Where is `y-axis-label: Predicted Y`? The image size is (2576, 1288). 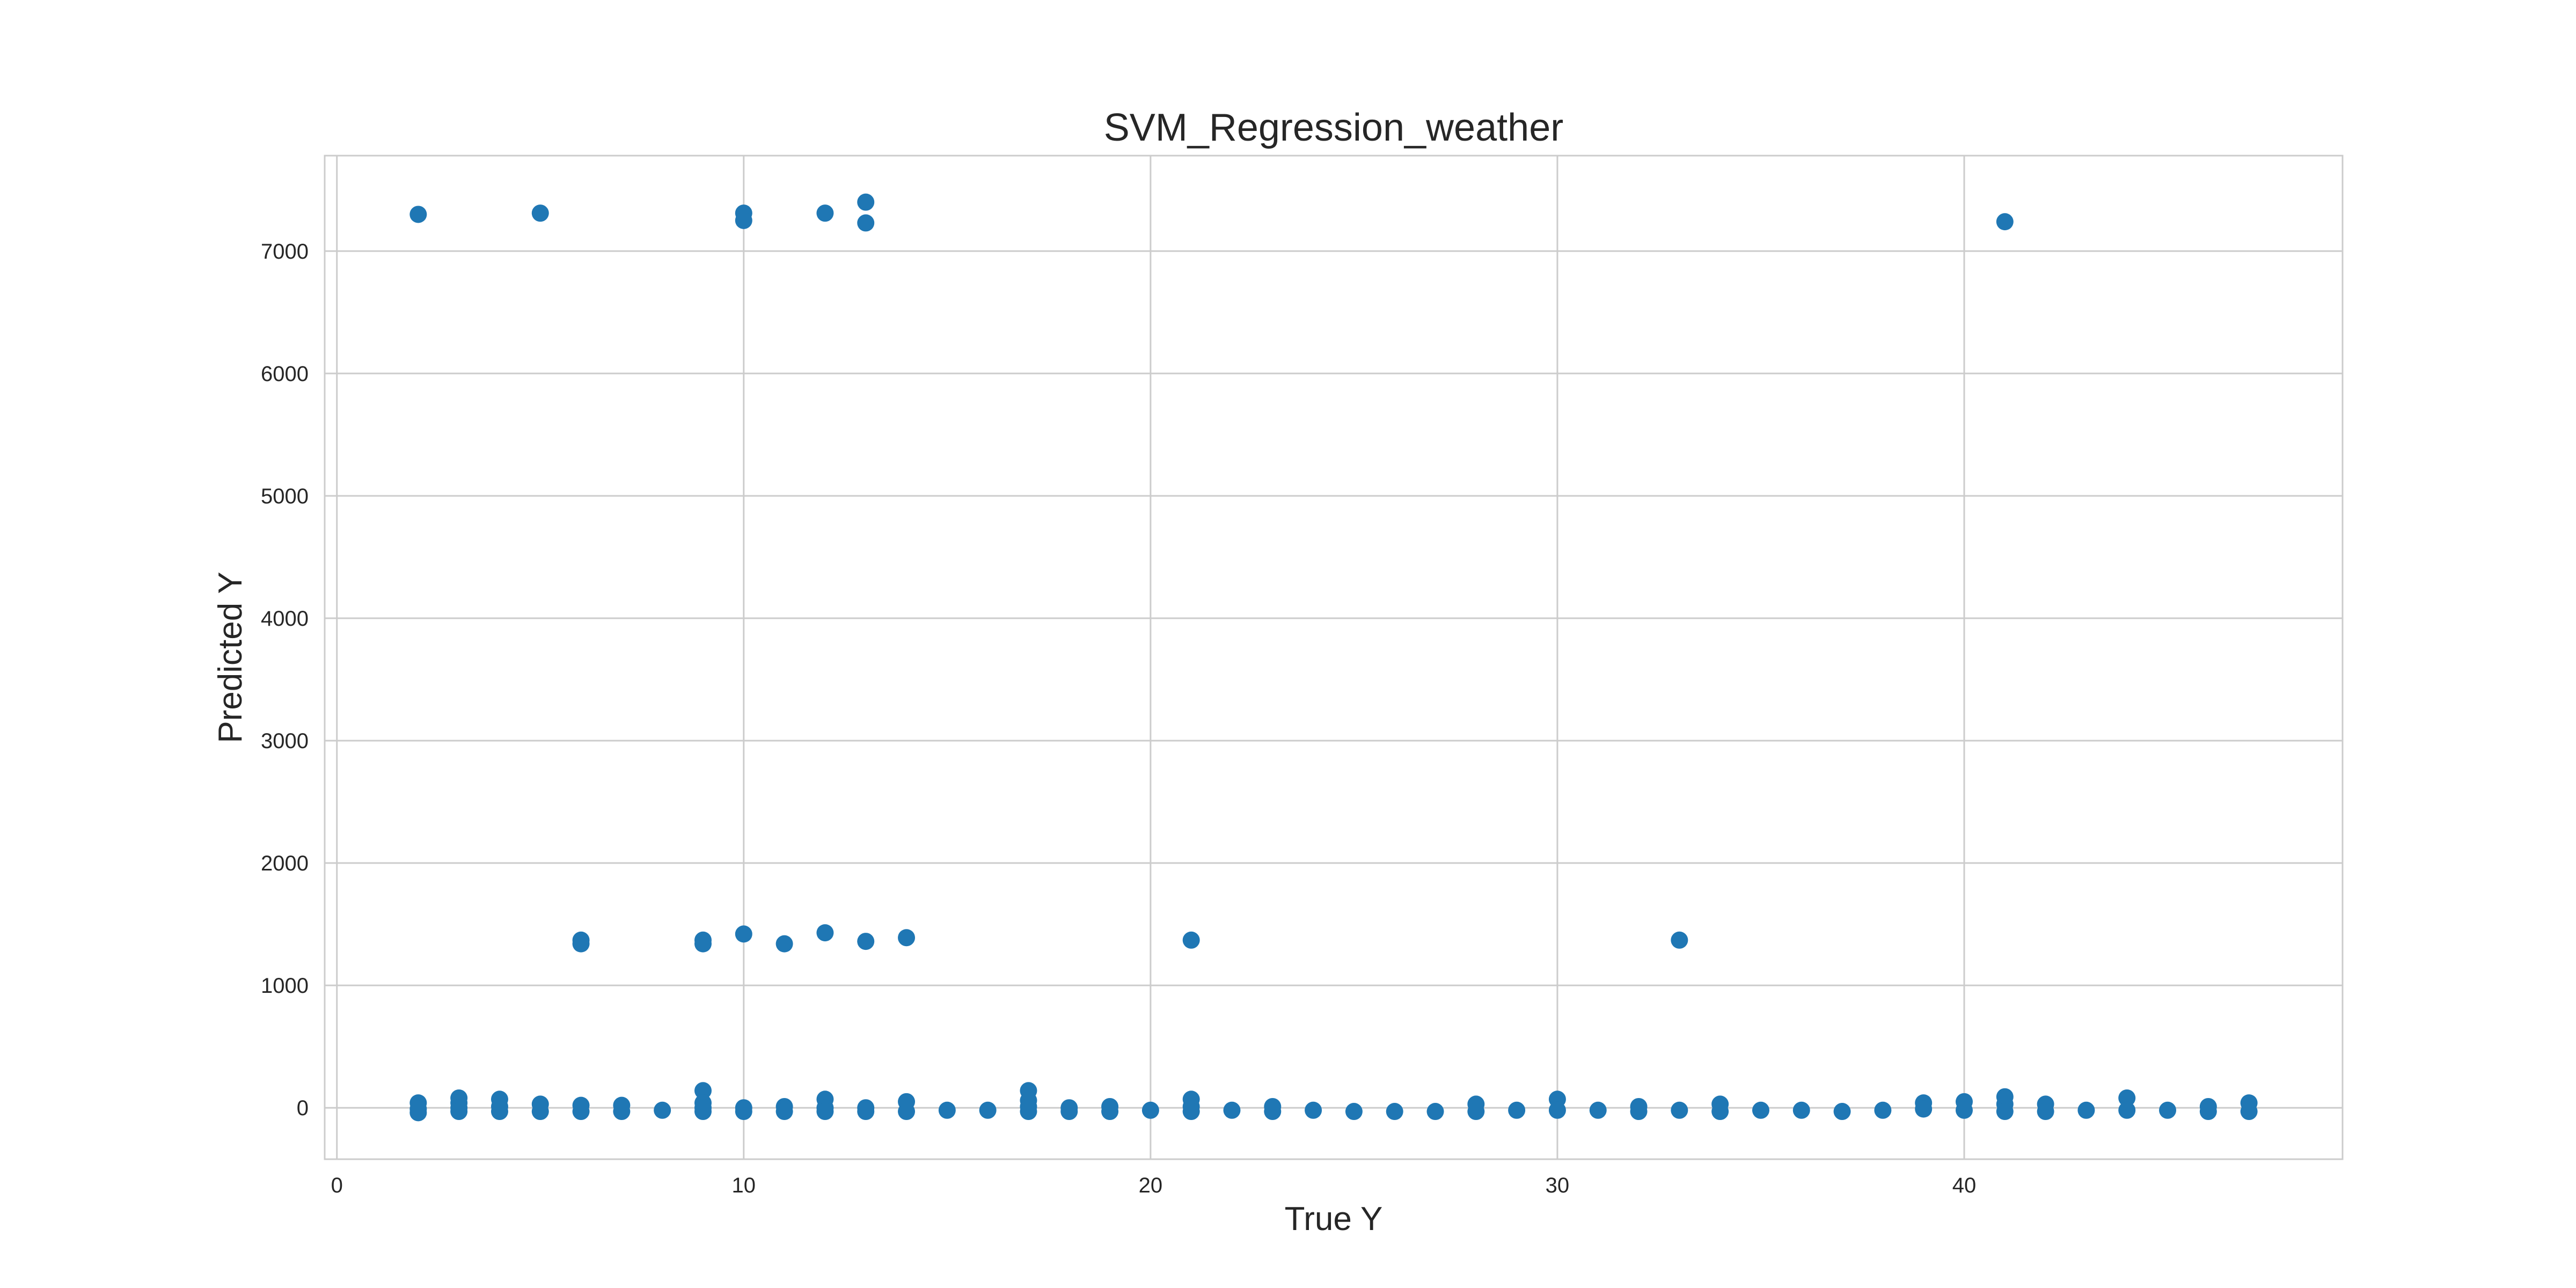
y-axis-label: Predicted Y is located at coordinates (230, 657).